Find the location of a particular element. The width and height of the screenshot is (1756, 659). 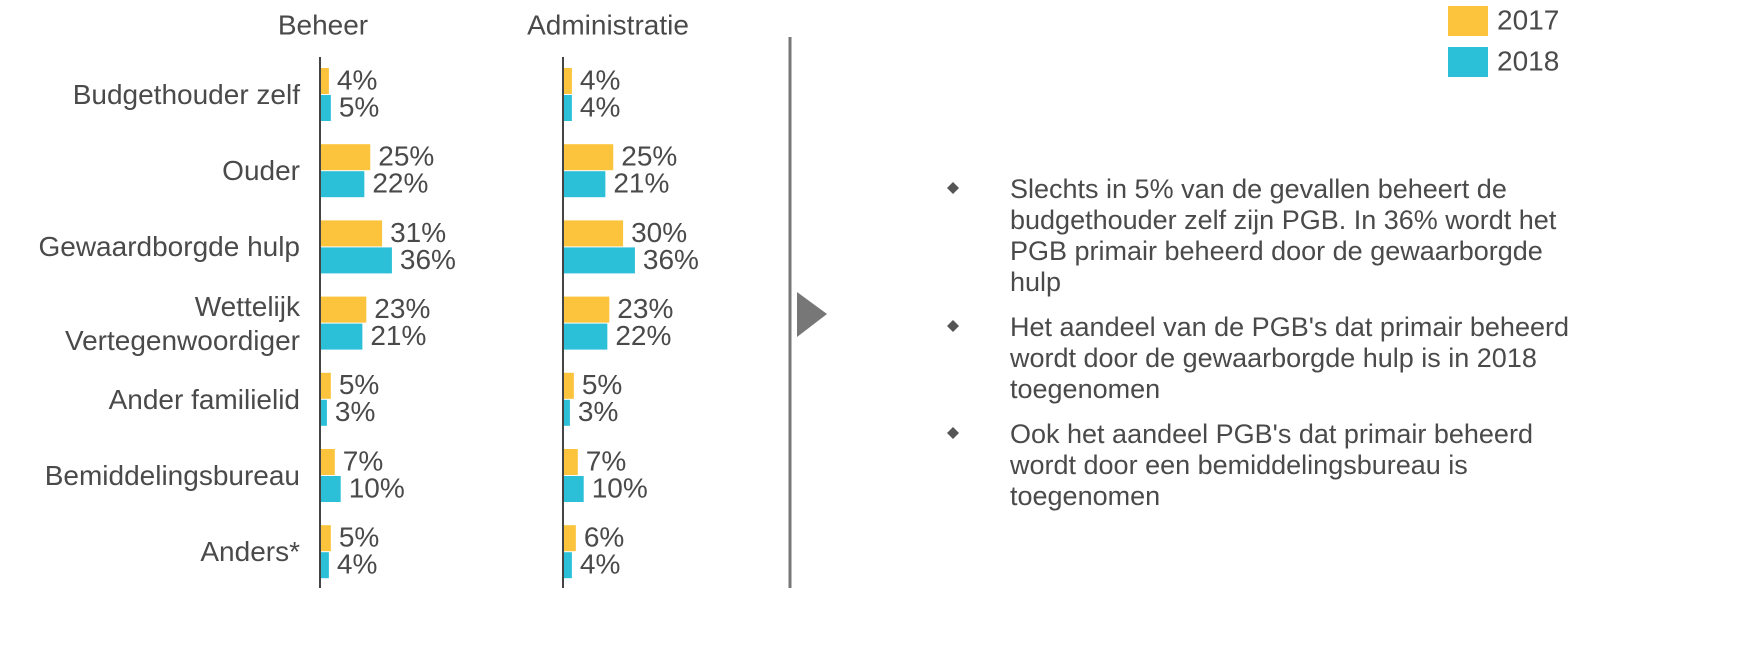

panel-title: Beheer is located at coordinates (323, 24).